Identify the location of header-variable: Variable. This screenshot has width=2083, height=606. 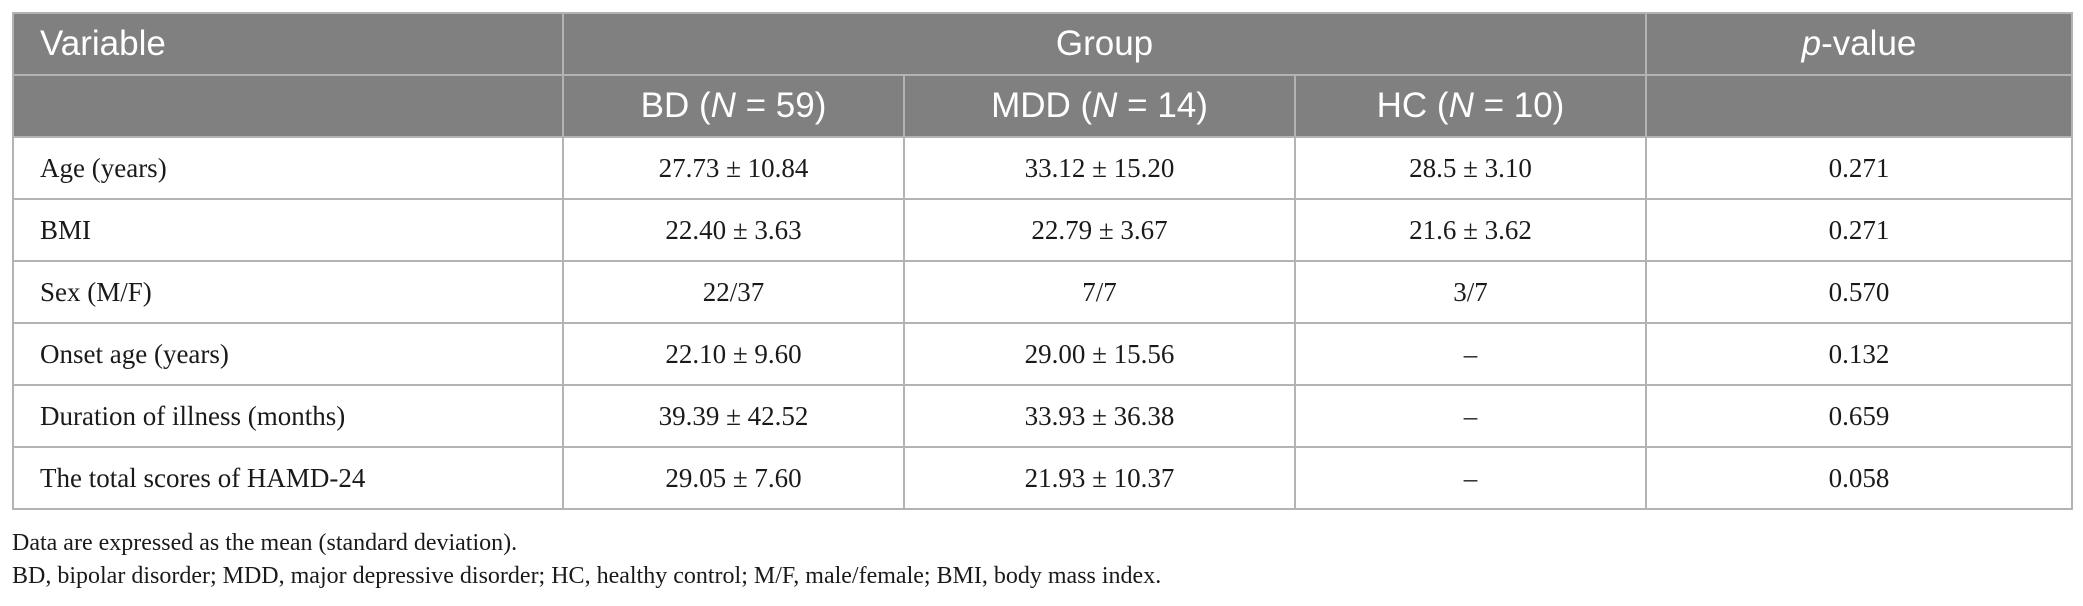
(288, 44).